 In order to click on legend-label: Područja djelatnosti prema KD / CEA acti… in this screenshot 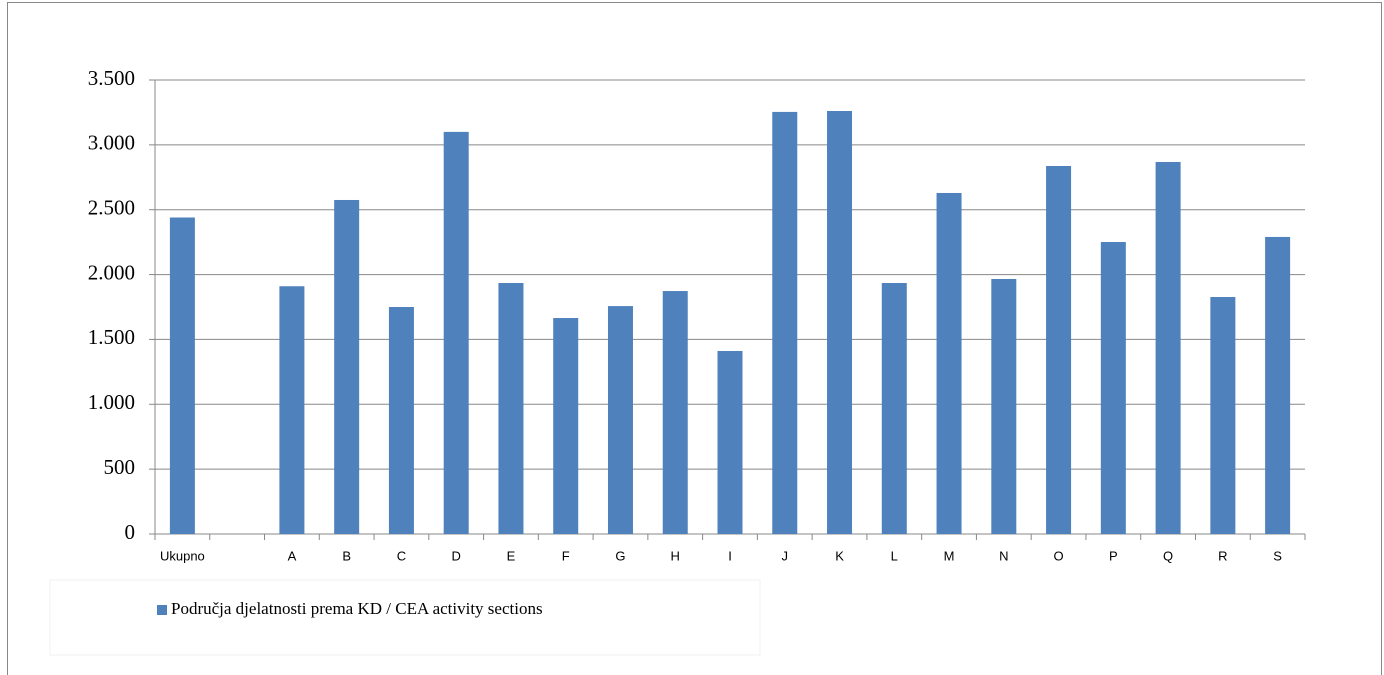, I will do `click(357, 608)`.